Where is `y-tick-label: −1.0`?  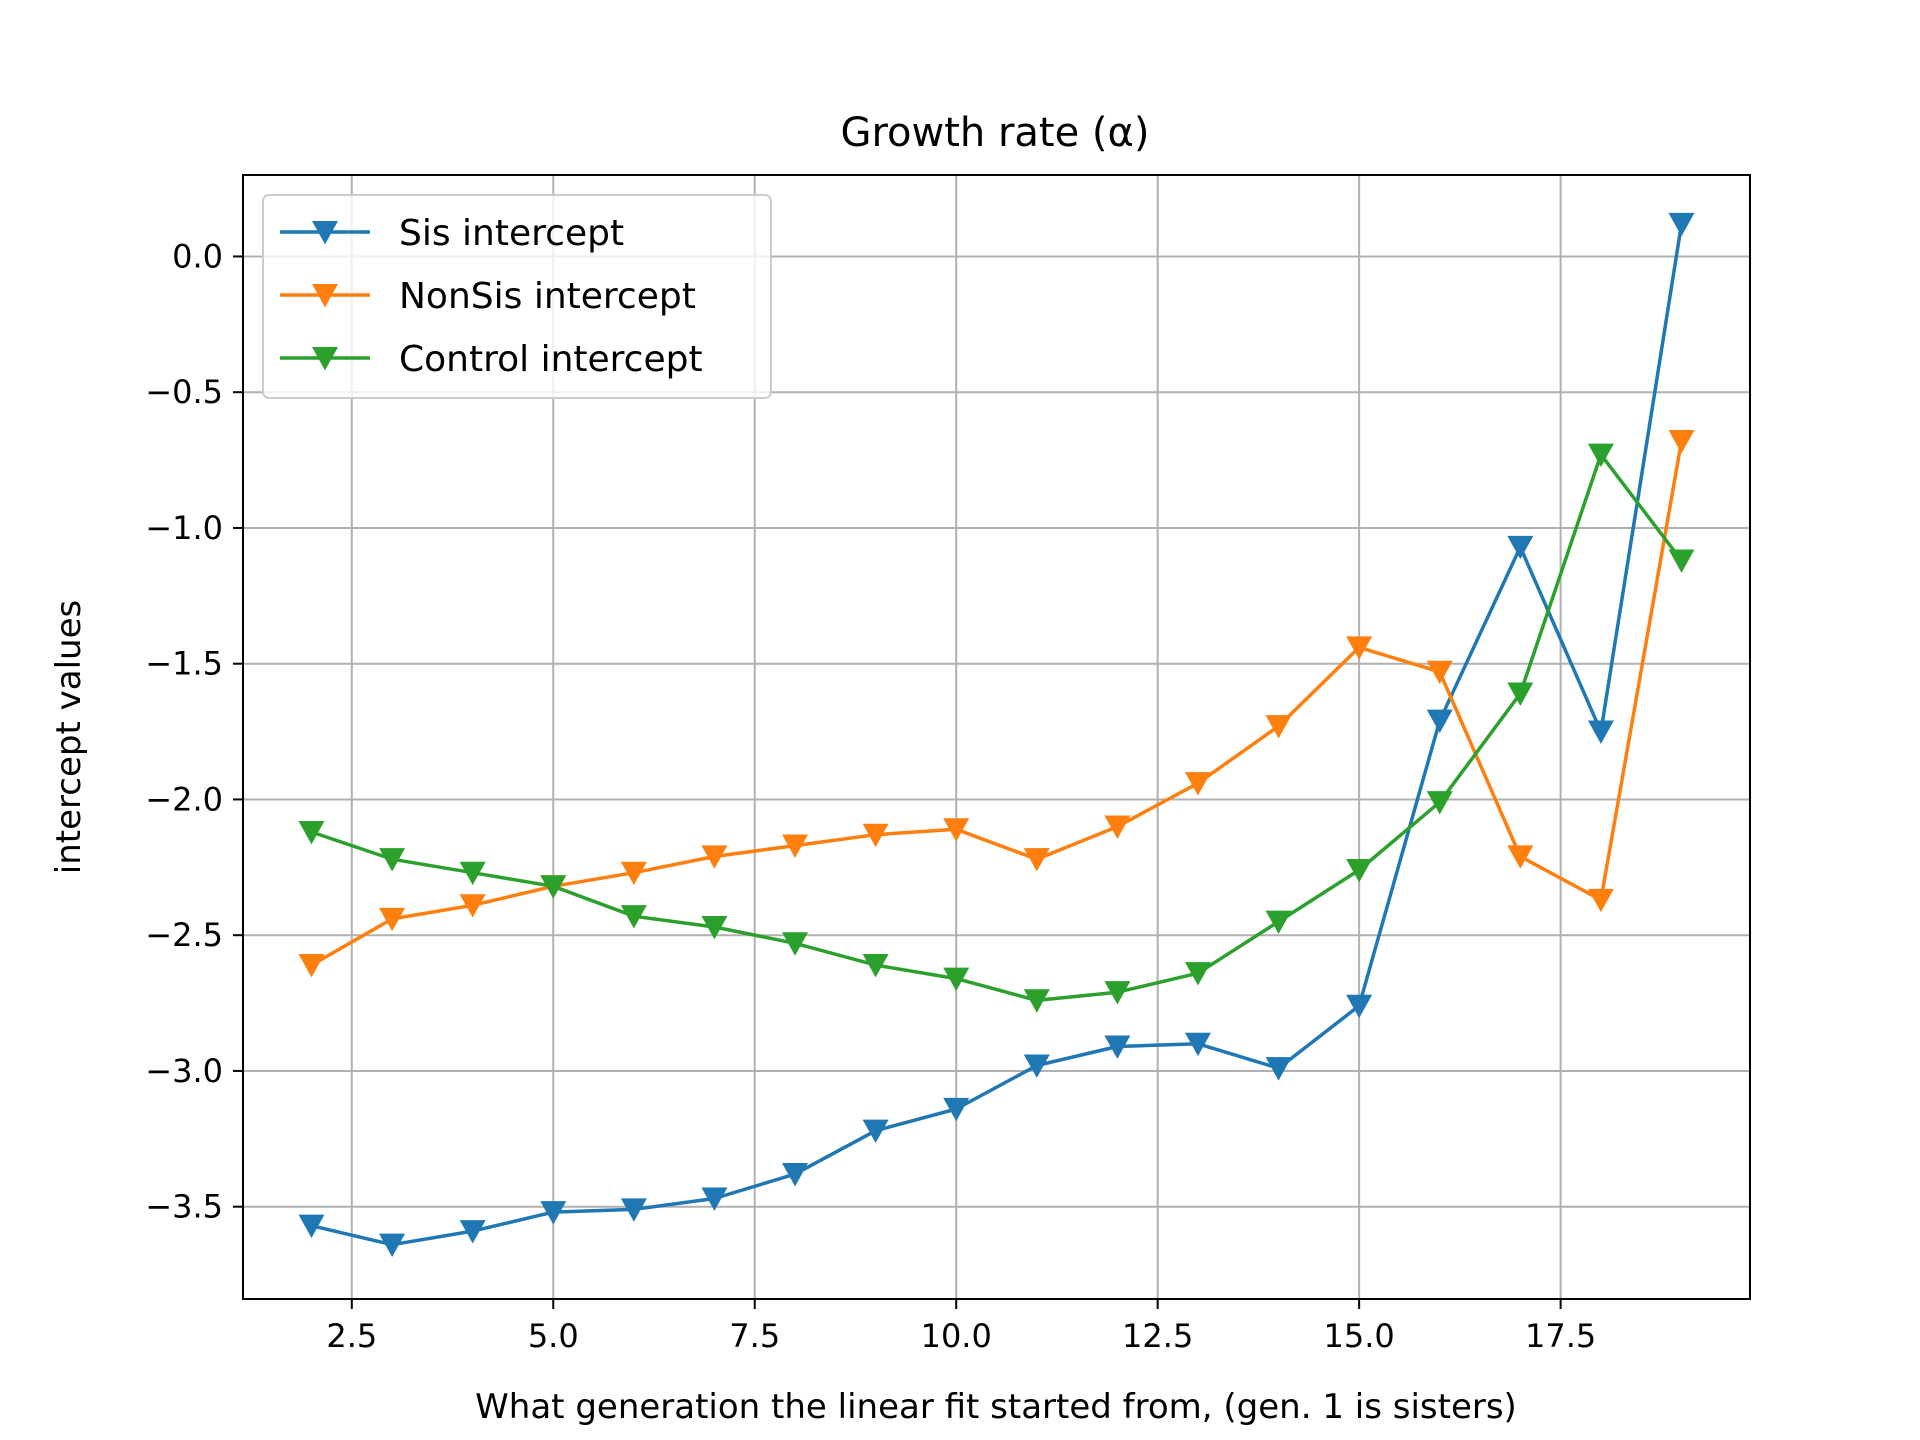 y-tick-label: −1.0 is located at coordinates (184, 528).